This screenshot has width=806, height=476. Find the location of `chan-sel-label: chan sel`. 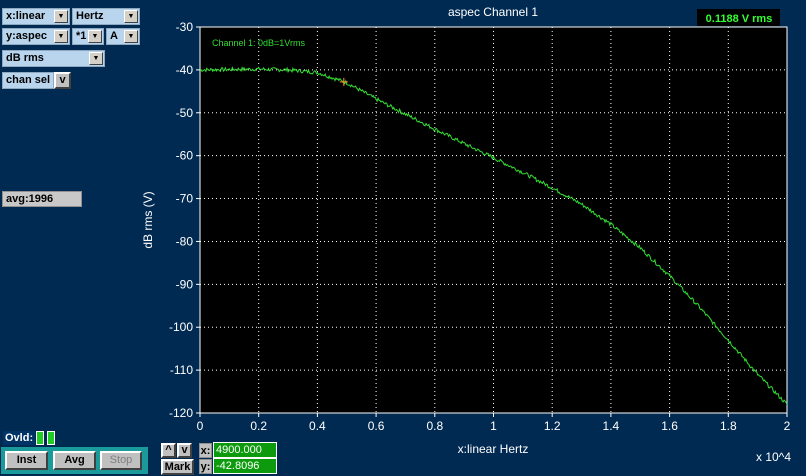

chan-sel-label: chan sel is located at coordinates (28, 80).